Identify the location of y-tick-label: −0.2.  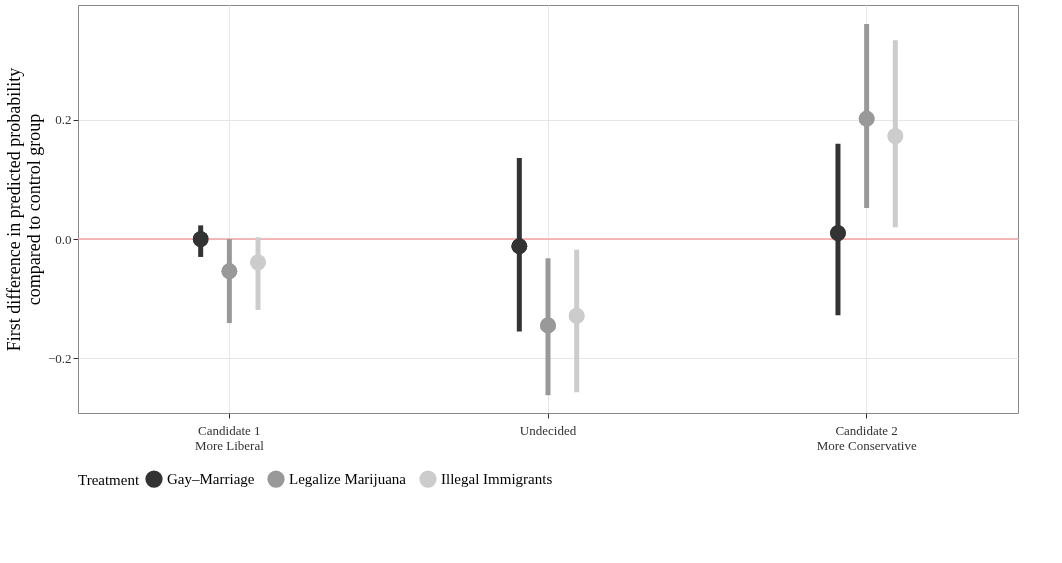
(59, 358).